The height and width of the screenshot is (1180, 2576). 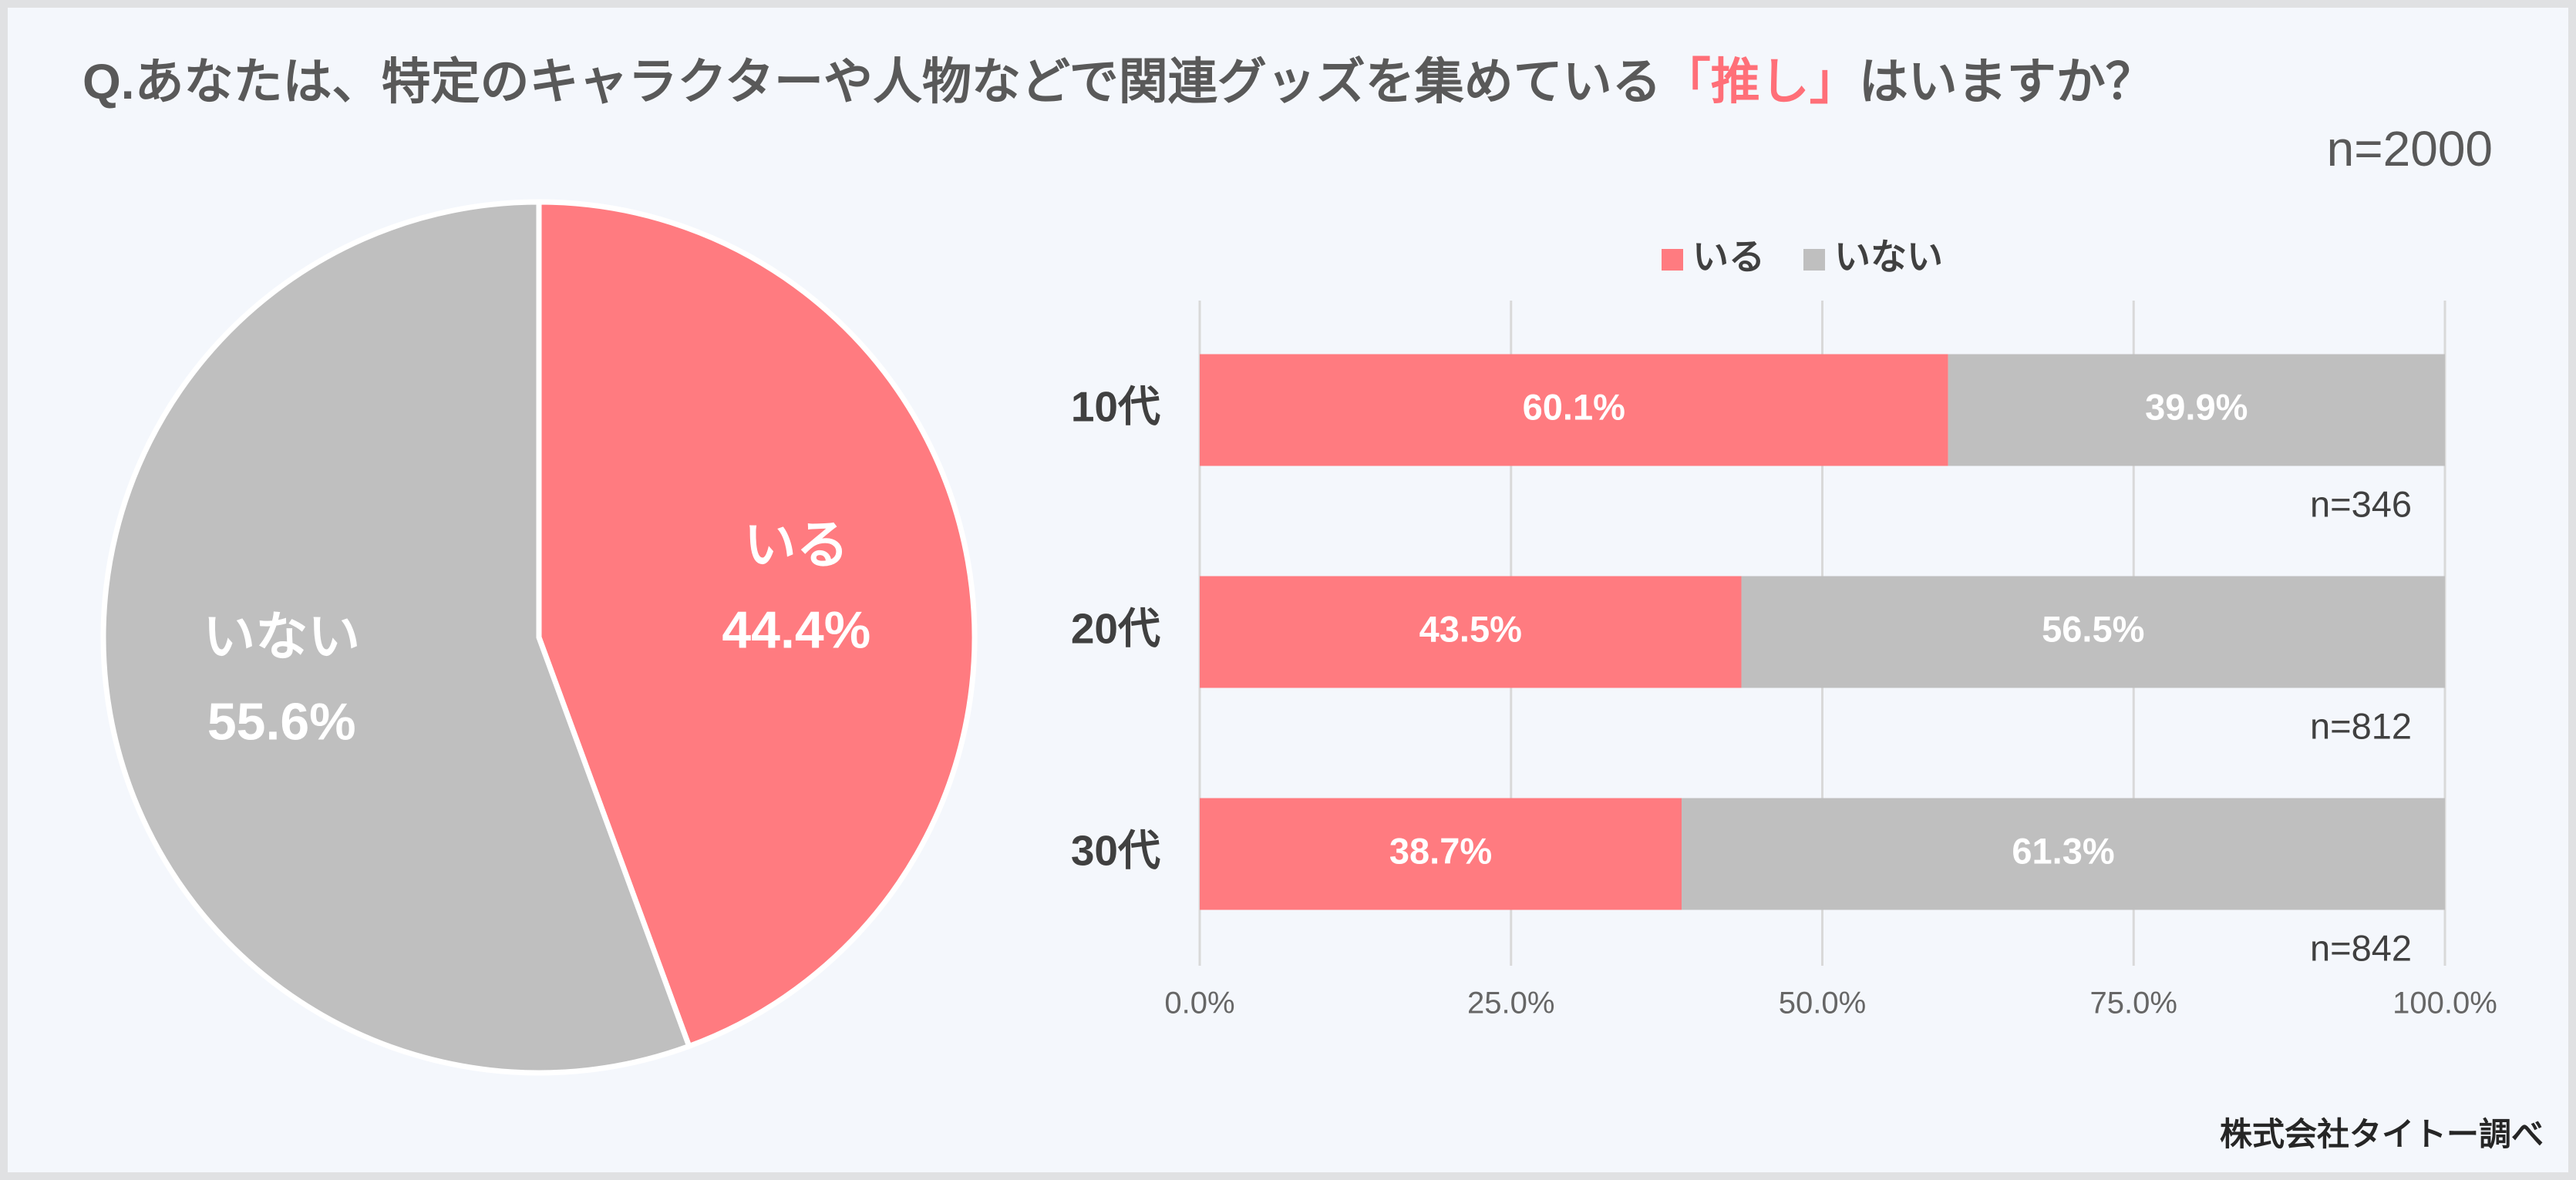 What do you see at coordinates (2133, 1003) in the screenshot?
I see `x-tick-label: 75.0%` at bounding box center [2133, 1003].